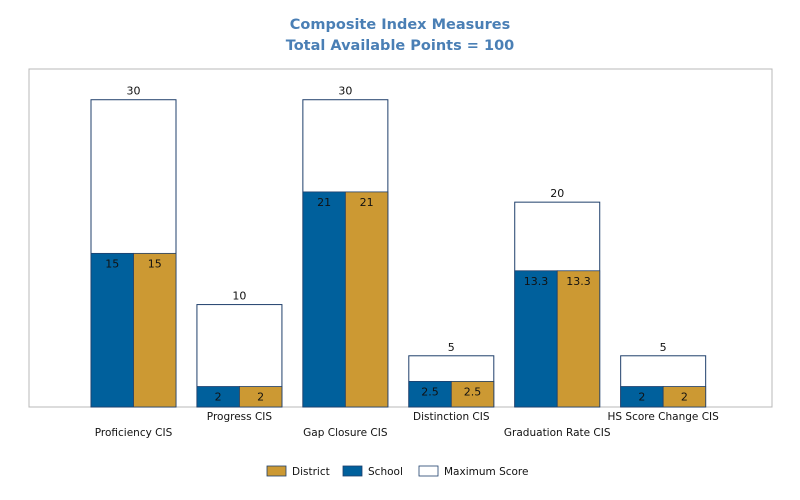  I want to click on label-school-gap-closure-cis: 21, so click(324, 202).